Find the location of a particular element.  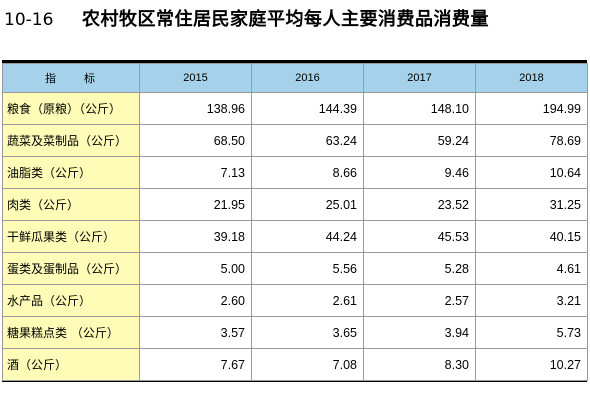

cell-value: 194.99 is located at coordinates (531, 108).